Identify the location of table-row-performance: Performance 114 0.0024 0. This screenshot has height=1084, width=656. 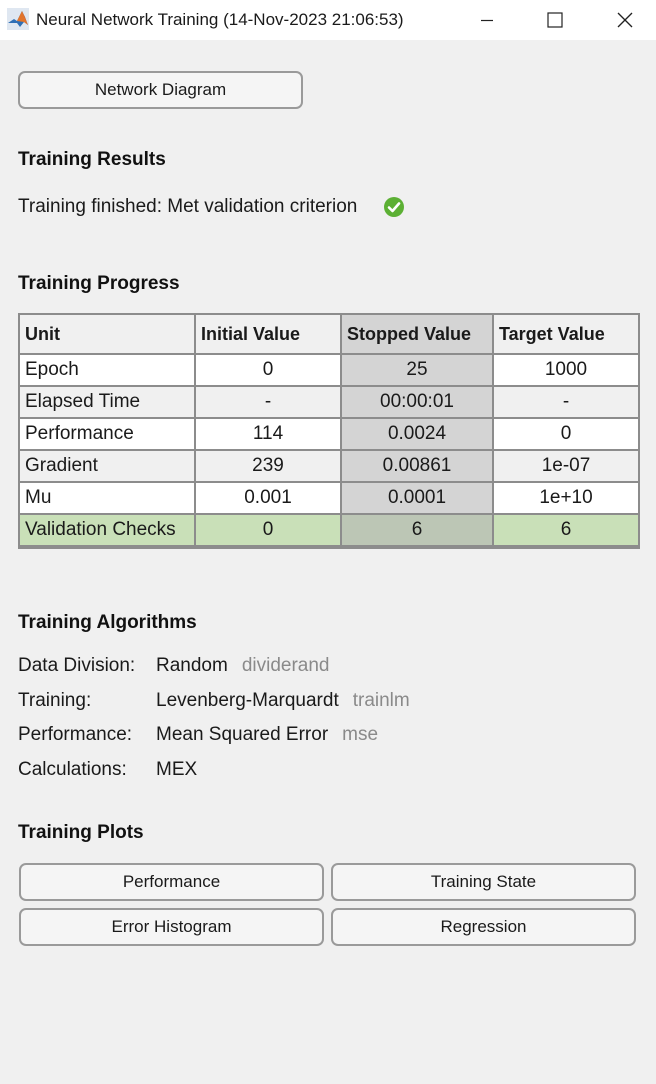
(329, 434).